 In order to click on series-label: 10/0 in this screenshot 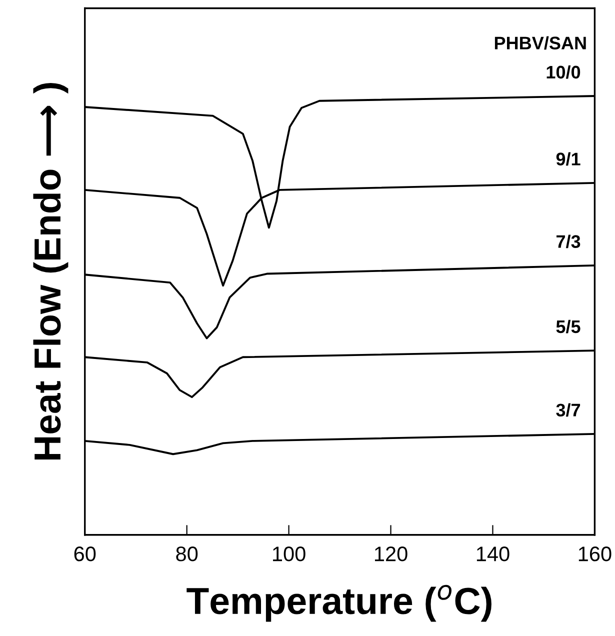, I will do `click(563, 72)`.